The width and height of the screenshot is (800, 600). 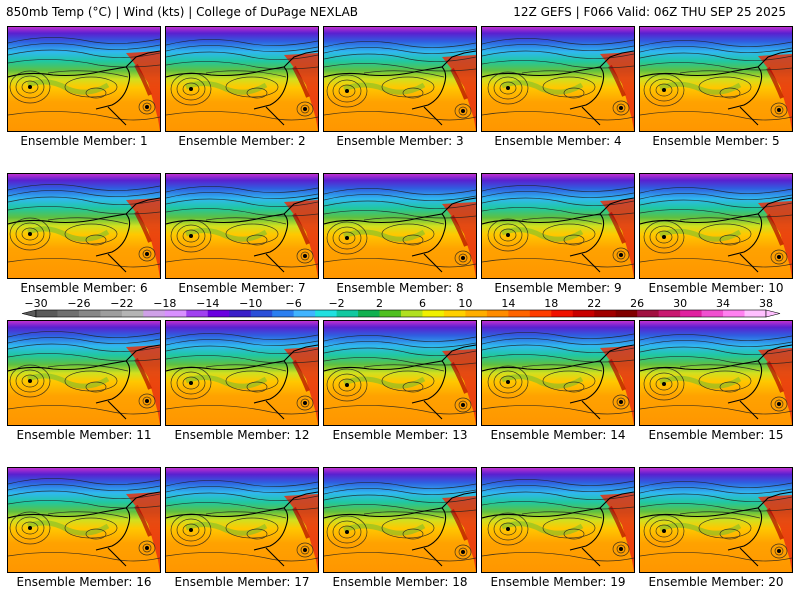 What do you see at coordinates (558, 288) in the screenshot?
I see `ensemble-member-label: Ensemble Member: 9` at bounding box center [558, 288].